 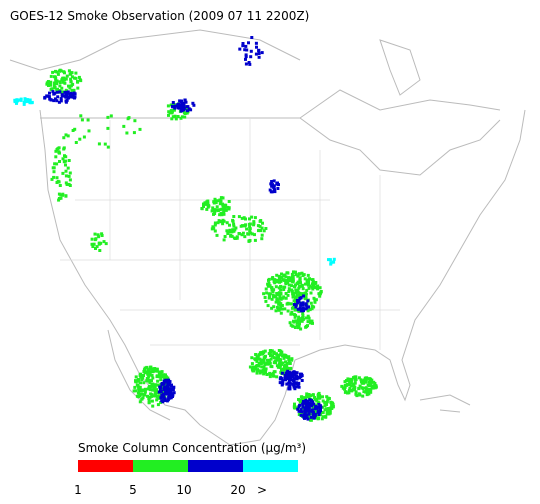 I want to click on legend-swatch, so click(x=215, y=466).